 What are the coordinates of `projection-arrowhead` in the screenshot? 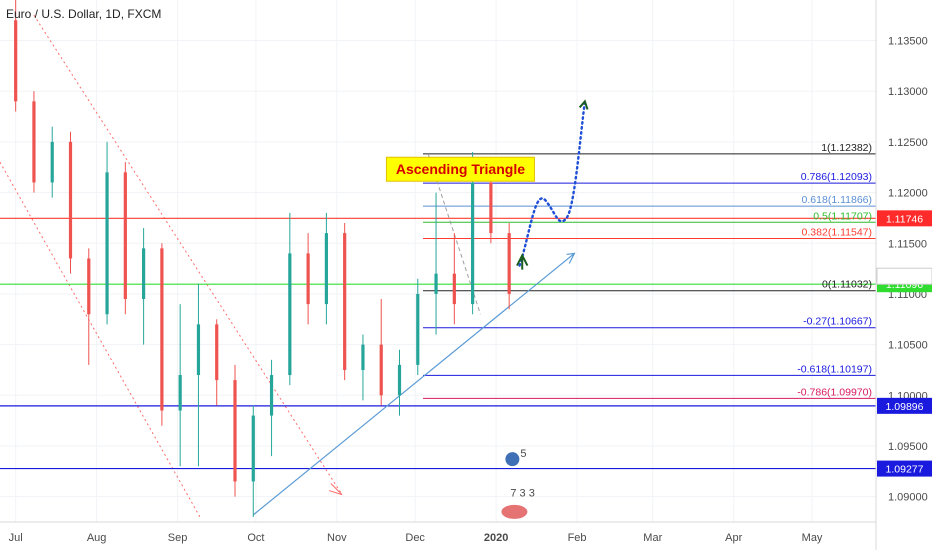 It's located at (583, 104).